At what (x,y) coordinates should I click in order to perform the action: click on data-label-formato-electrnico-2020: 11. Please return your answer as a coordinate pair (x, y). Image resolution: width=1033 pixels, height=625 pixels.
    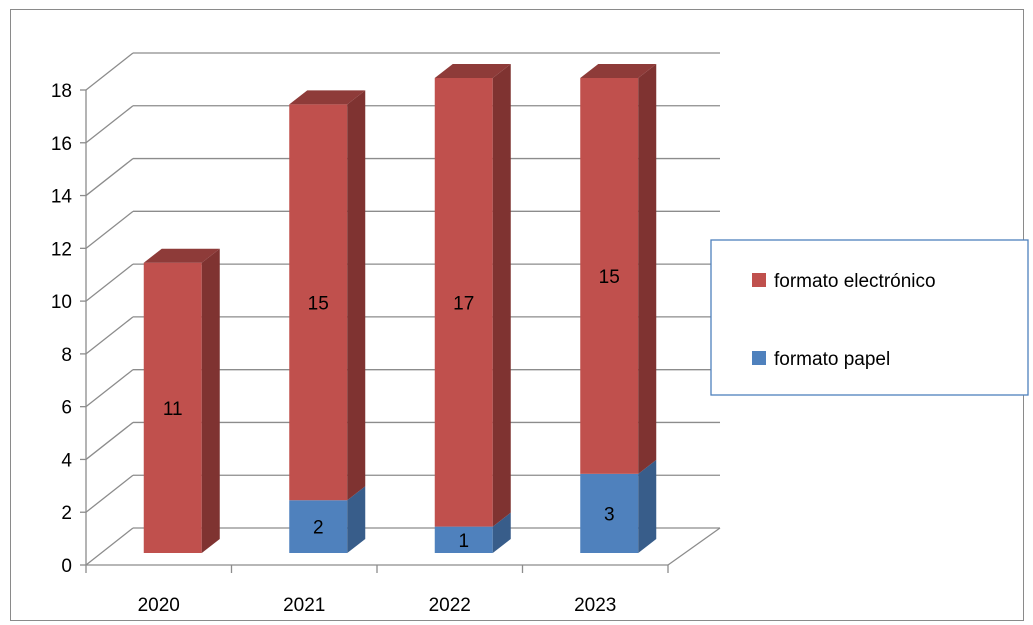
    Looking at the image, I should click on (173, 409).